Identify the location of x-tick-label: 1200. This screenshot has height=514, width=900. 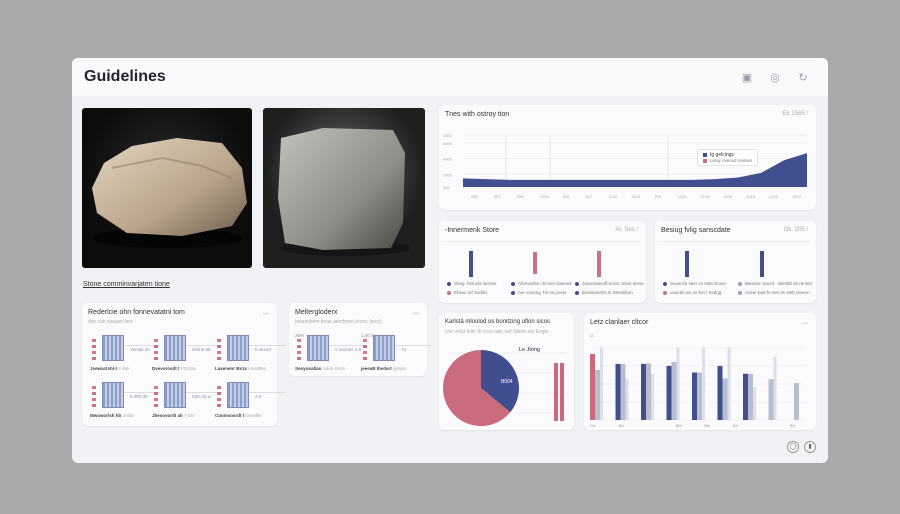
(774, 196).